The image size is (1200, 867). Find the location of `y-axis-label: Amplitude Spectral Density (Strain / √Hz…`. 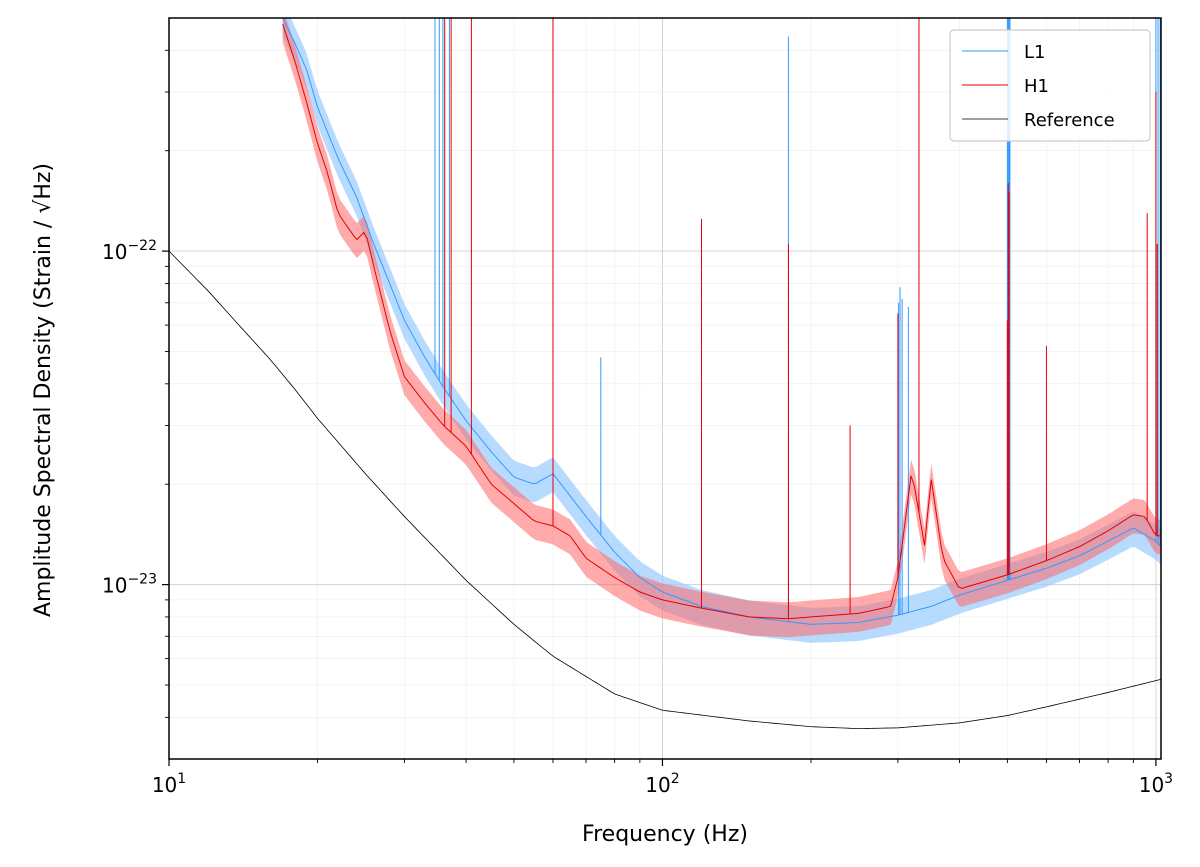

y-axis-label: Amplitude Spectral Density (Strain / √Hz… is located at coordinates (43, 390).